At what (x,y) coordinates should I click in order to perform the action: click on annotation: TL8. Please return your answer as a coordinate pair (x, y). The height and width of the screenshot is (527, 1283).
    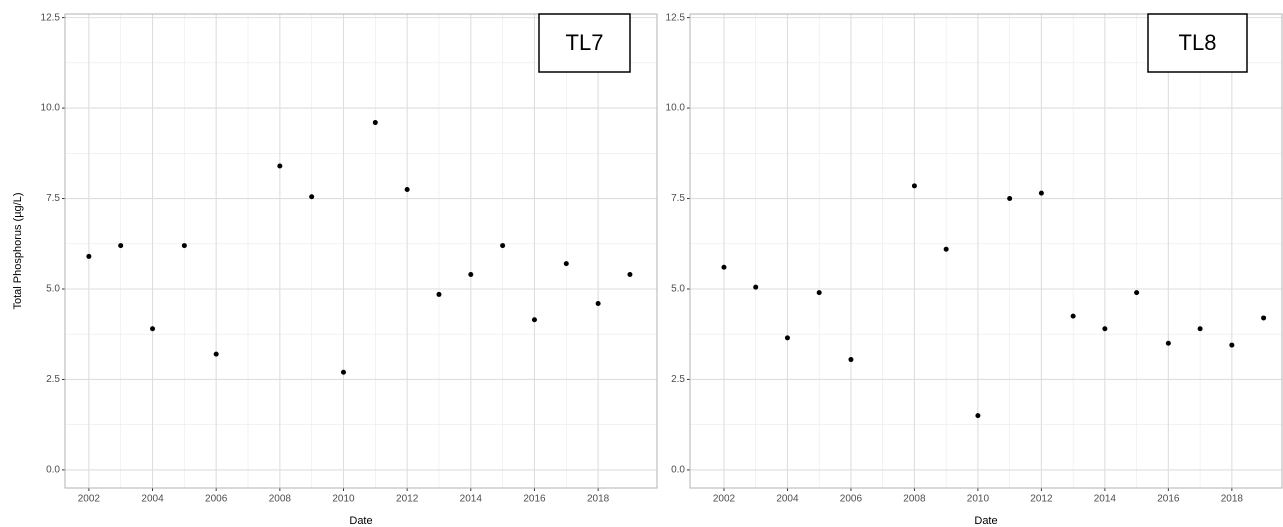
    Looking at the image, I should click on (1198, 42).